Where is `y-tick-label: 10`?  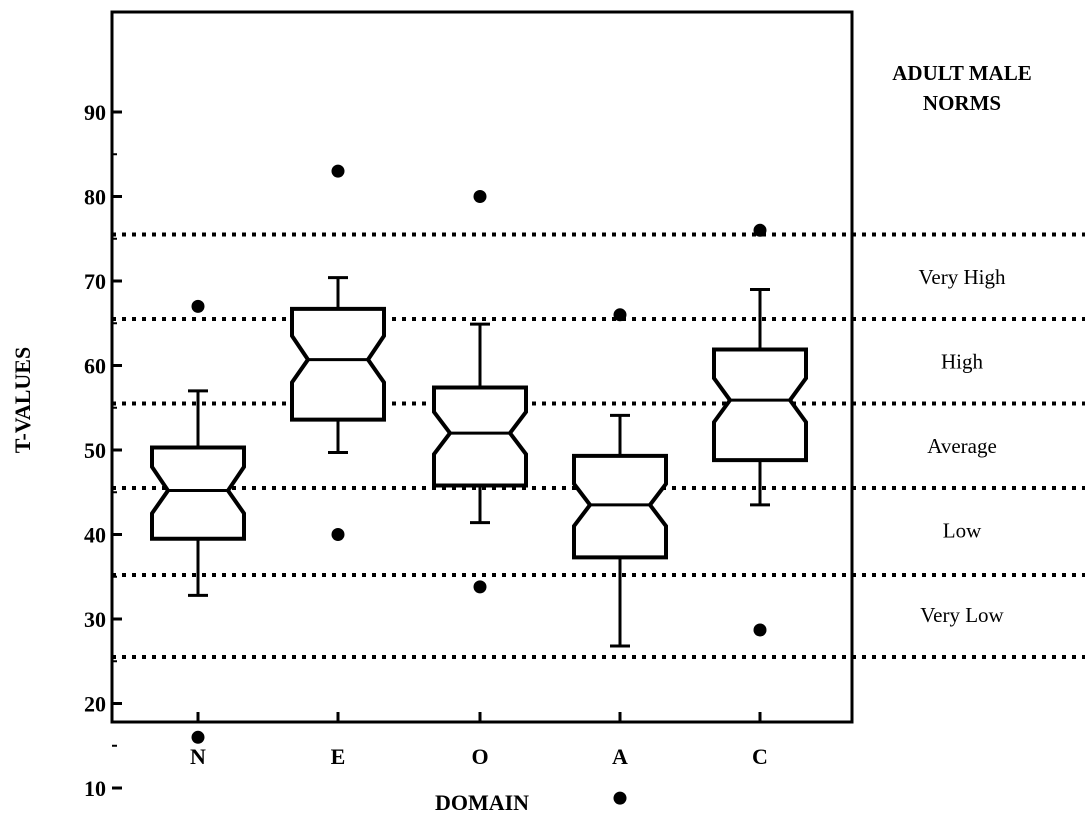
y-tick-label: 10 is located at coordinates (95, 788).